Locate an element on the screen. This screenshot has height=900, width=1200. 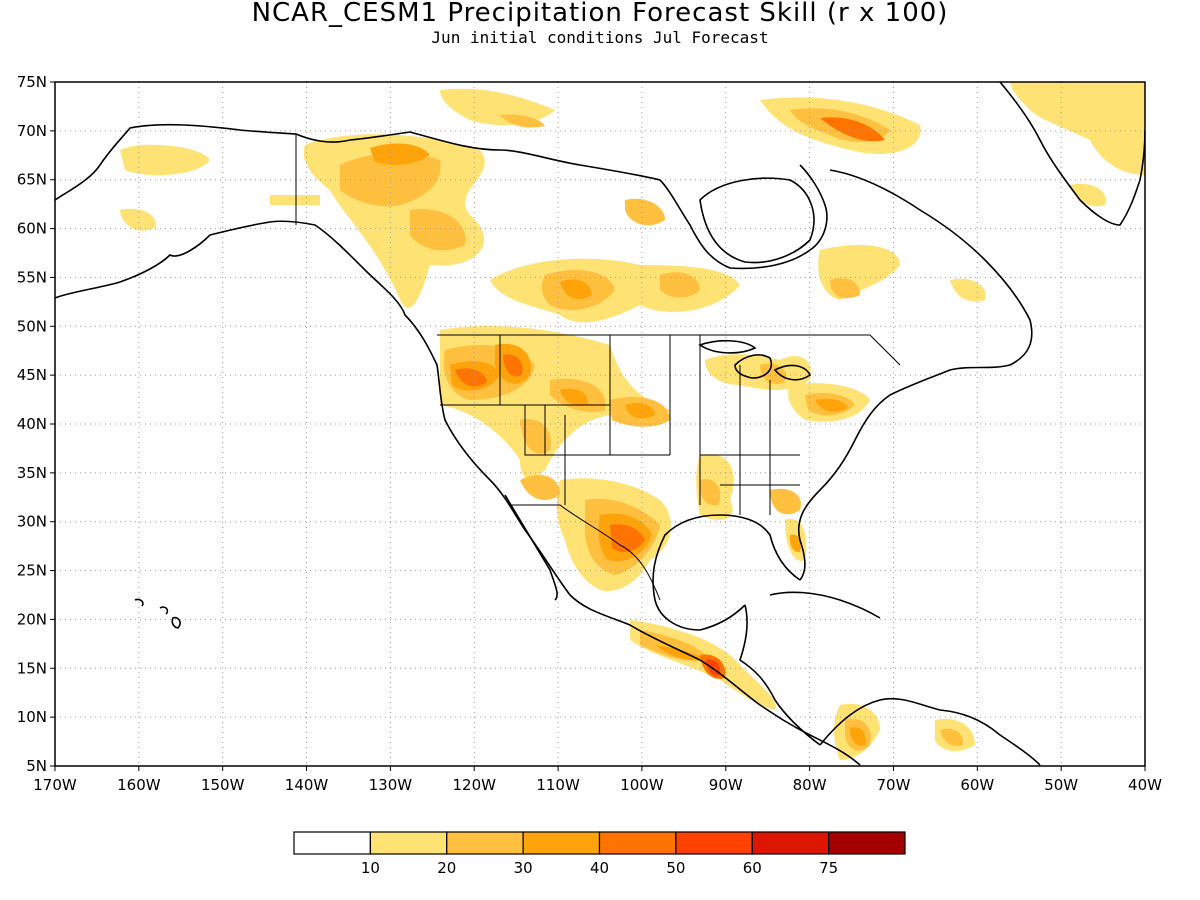
skill-patch-wyoming-core is located at coordinates (574, 397).